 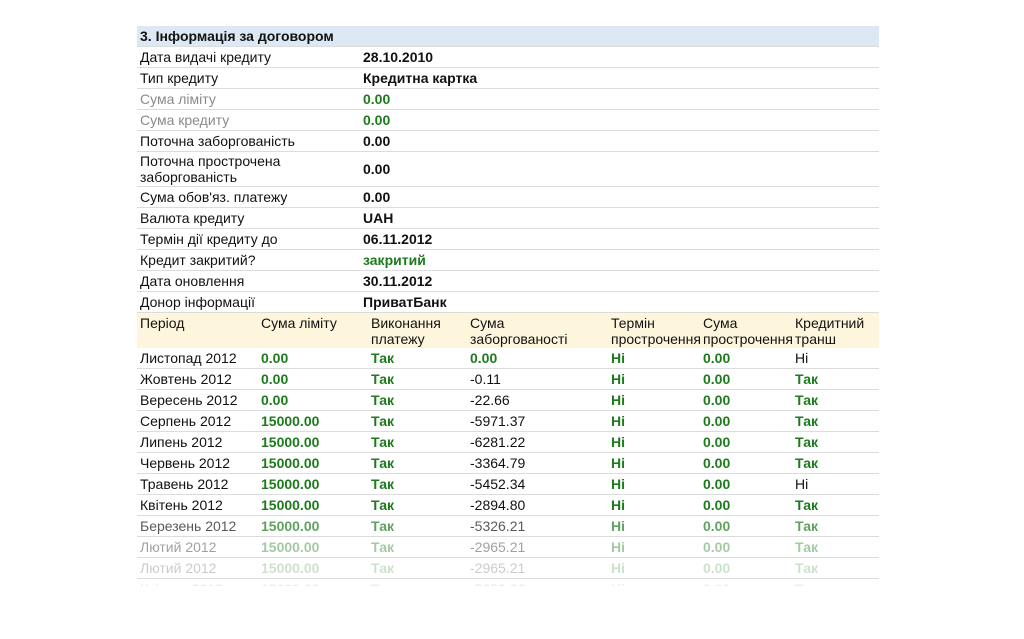 What do you see at coordinates (619, 78) in the screenshot?
I see `info-value: Кредитна картка` at bounding box center [619, 78].